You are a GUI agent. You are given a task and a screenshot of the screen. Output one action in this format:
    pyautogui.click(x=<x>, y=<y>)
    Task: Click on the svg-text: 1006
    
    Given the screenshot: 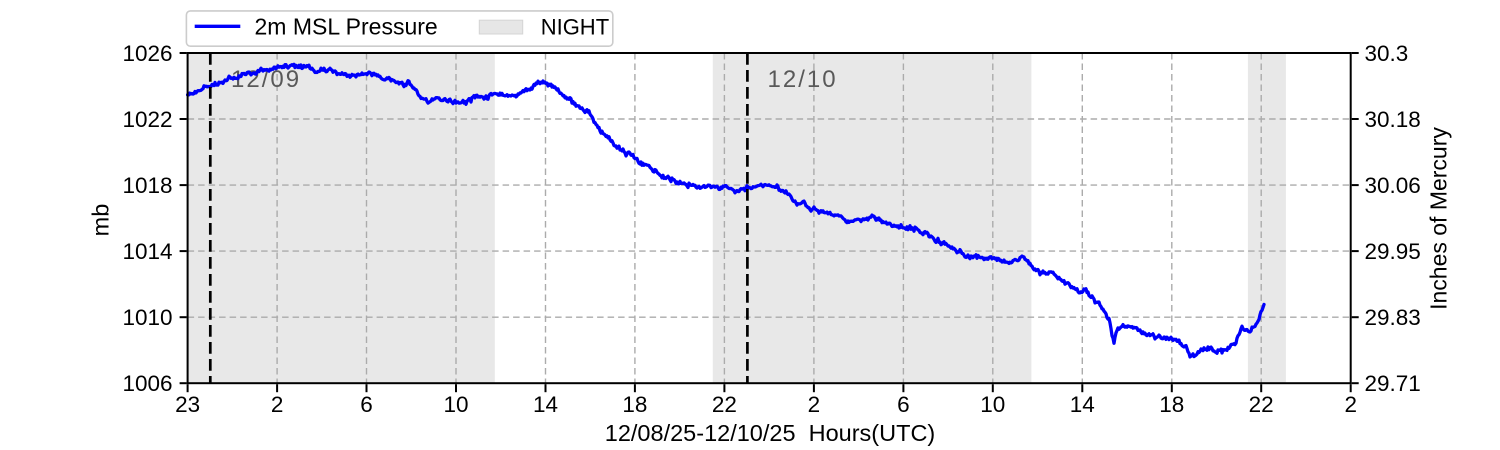 What is the action you would take?
    pyautogui.click(x=147, y=383)
    